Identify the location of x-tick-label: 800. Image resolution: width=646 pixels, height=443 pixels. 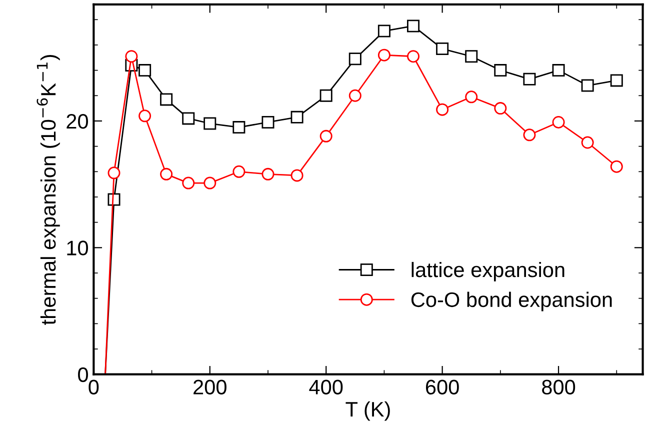
(559, 387).